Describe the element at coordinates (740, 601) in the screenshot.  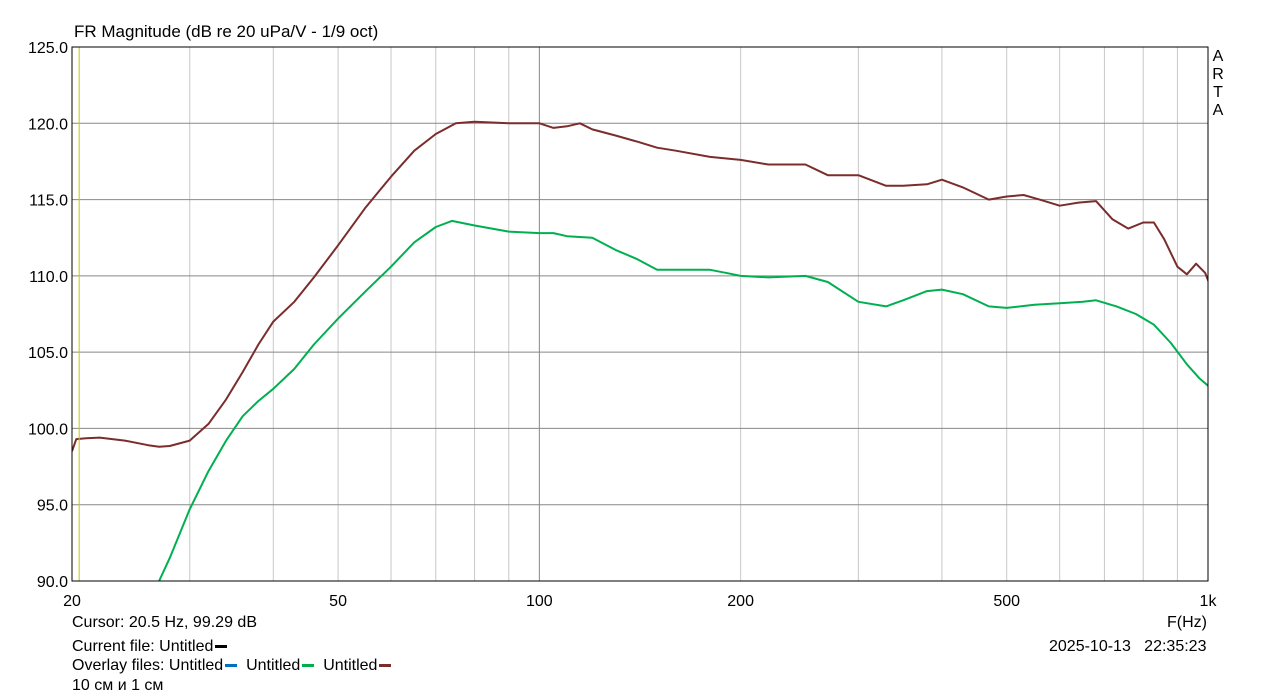
I see `x-tick-label: 200` at that location.